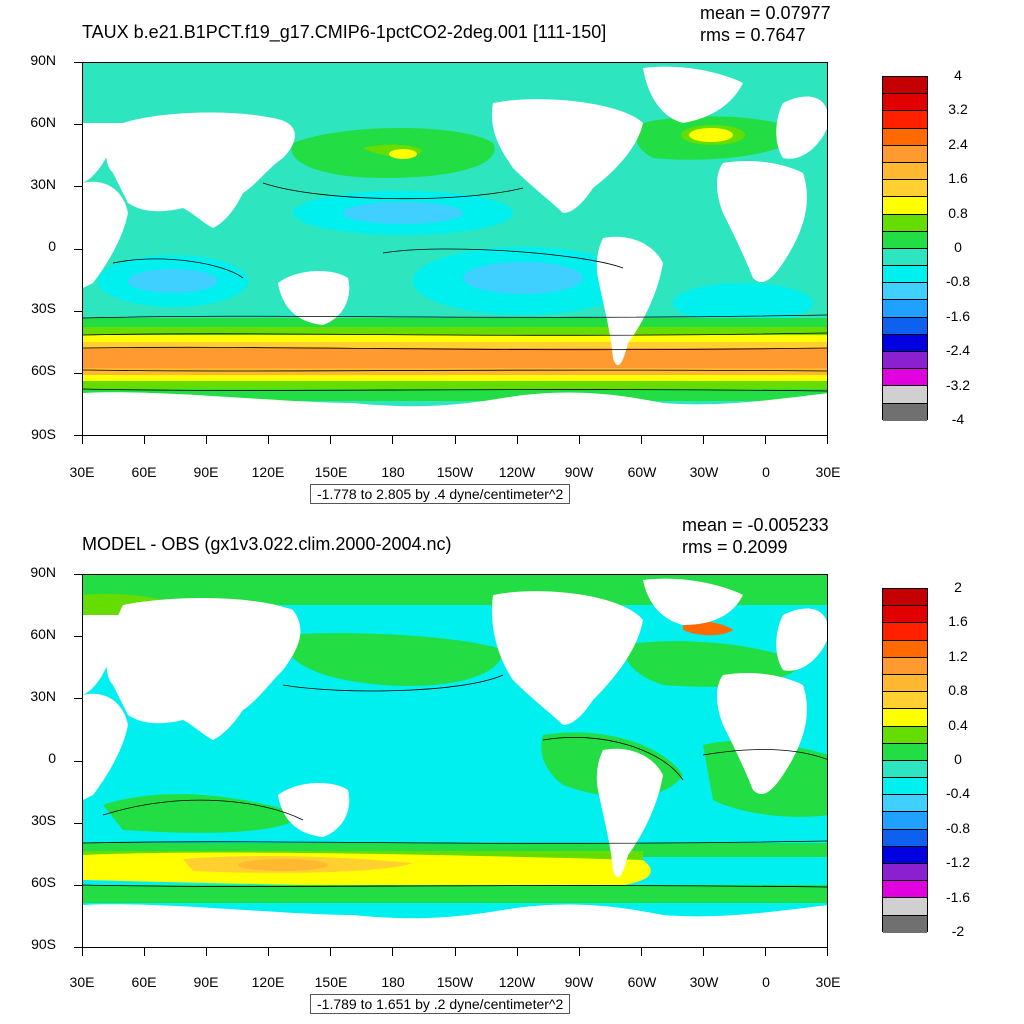 The width and height of the screenshot is (1024, 1024). What do you see at coordinates (206, 472) in the screenshot?
I see `lon-label: 90E` at bounding box center [206, 472].